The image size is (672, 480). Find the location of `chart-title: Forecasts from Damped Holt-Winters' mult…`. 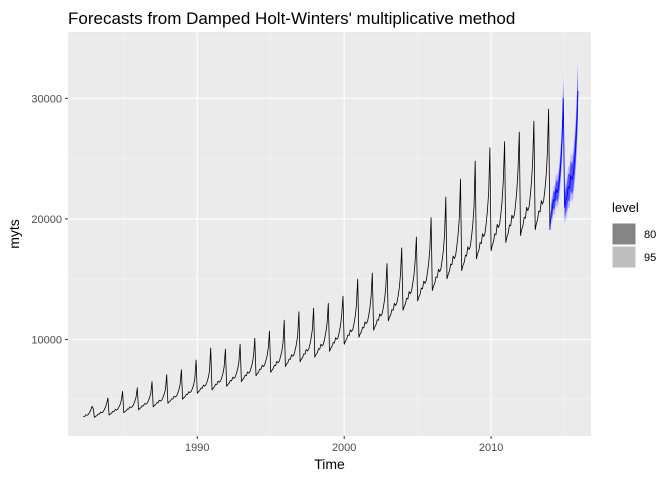

chart-title: Forecasts from Damped Holt-Winters' mult… is located at coordinates (291, 18).